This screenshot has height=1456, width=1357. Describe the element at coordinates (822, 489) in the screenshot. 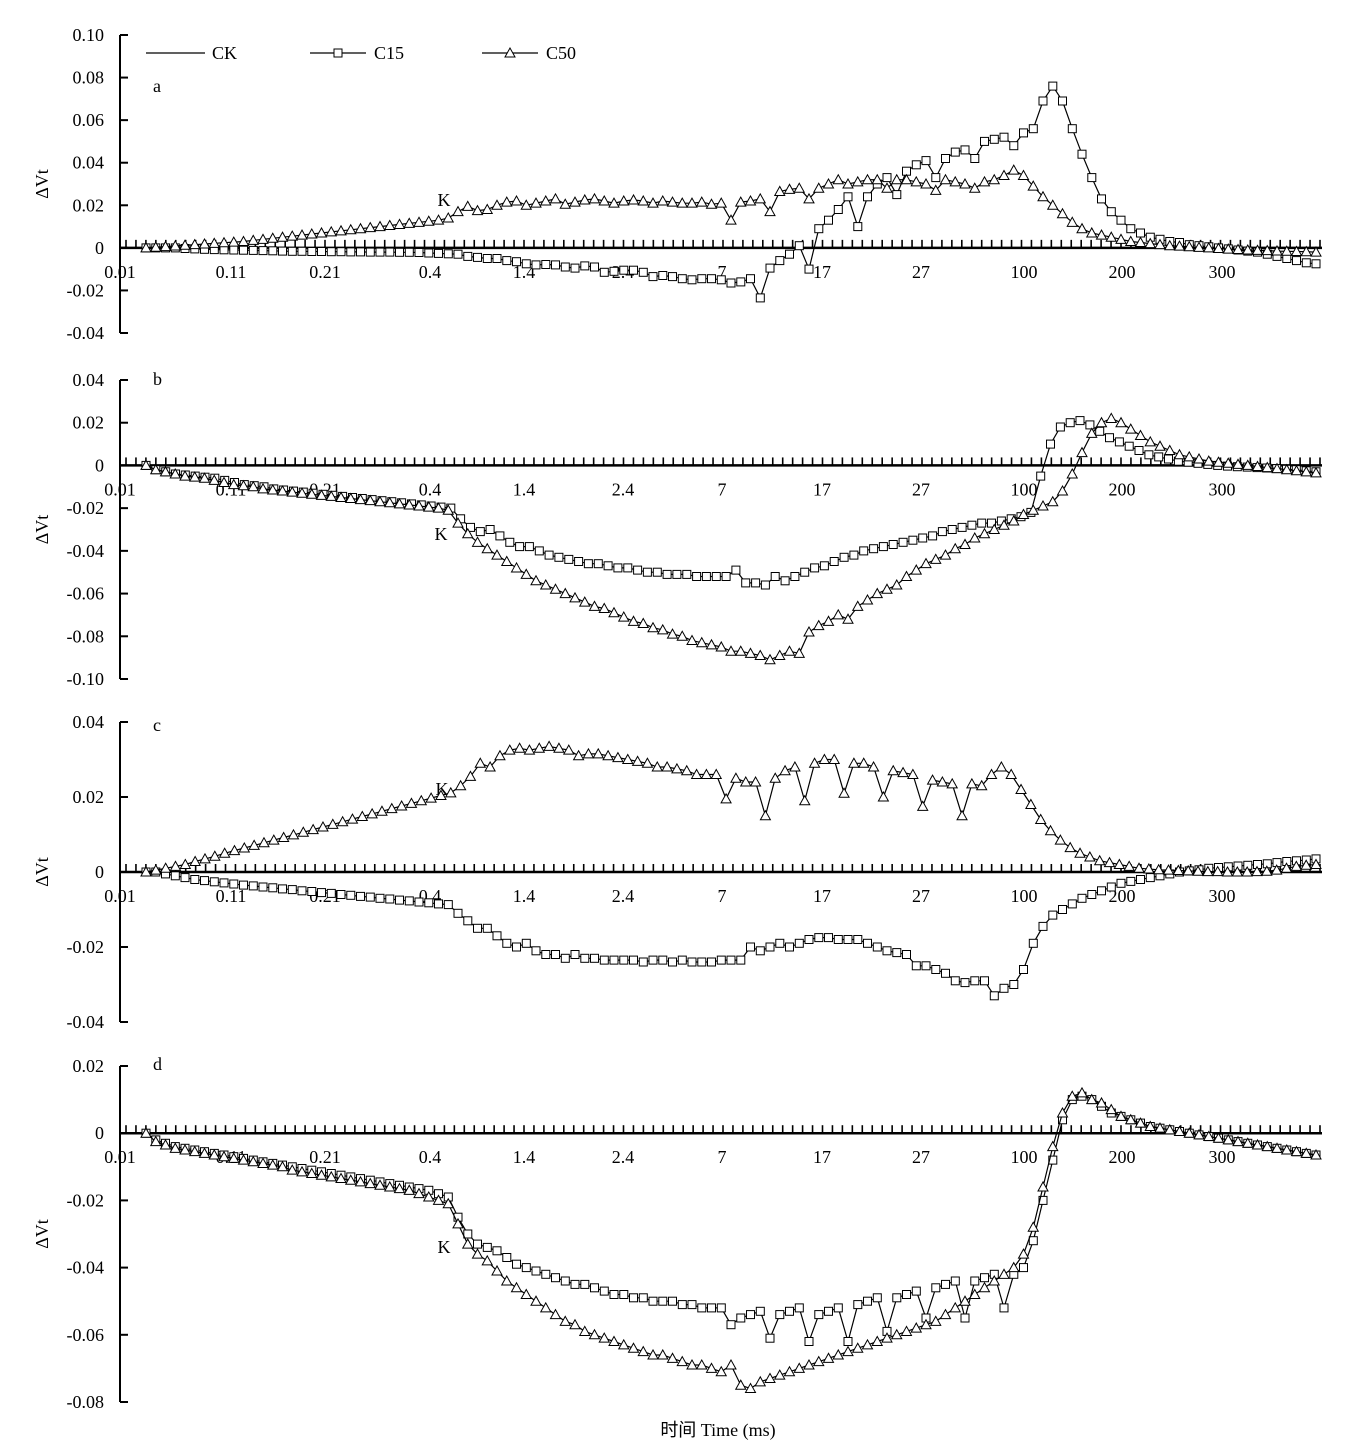

I see `x-tick-label: 17` at that location.